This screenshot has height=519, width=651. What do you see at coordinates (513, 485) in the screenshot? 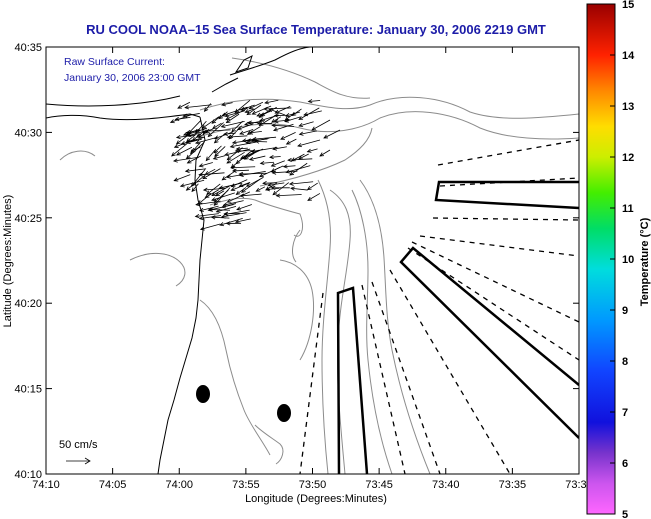
I see `x-tick-label: 73:35` at bounding box center [513, 485].